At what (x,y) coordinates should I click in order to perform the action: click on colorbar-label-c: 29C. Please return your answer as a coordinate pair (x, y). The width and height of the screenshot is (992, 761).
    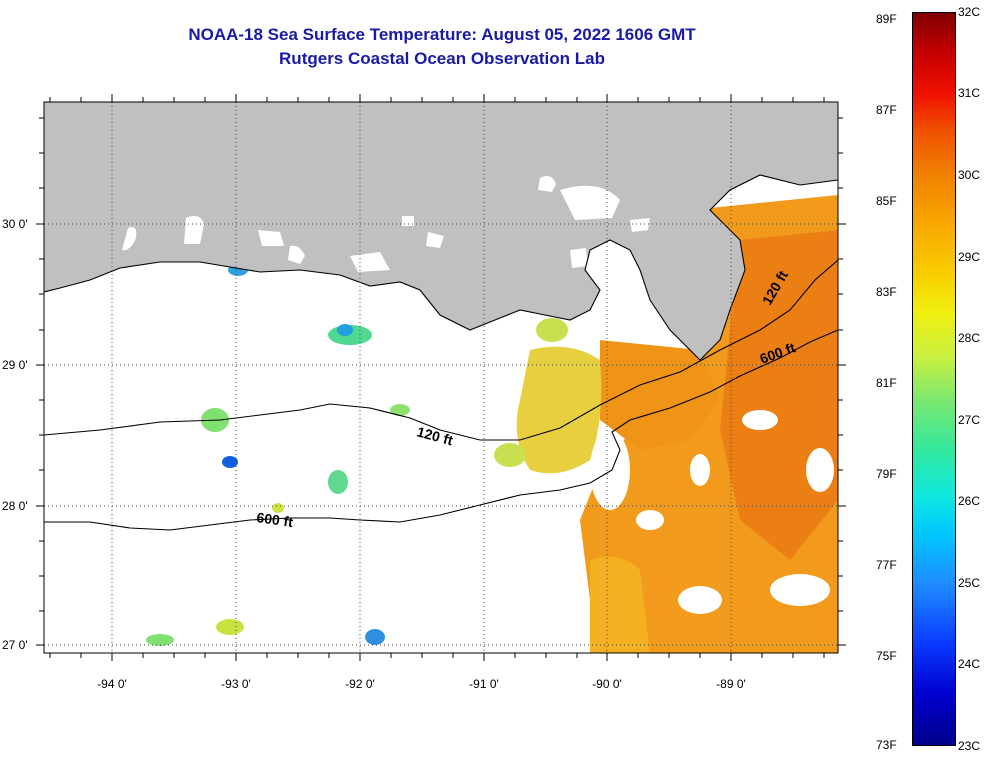
    Looking at the image, I should click on (969, 257).